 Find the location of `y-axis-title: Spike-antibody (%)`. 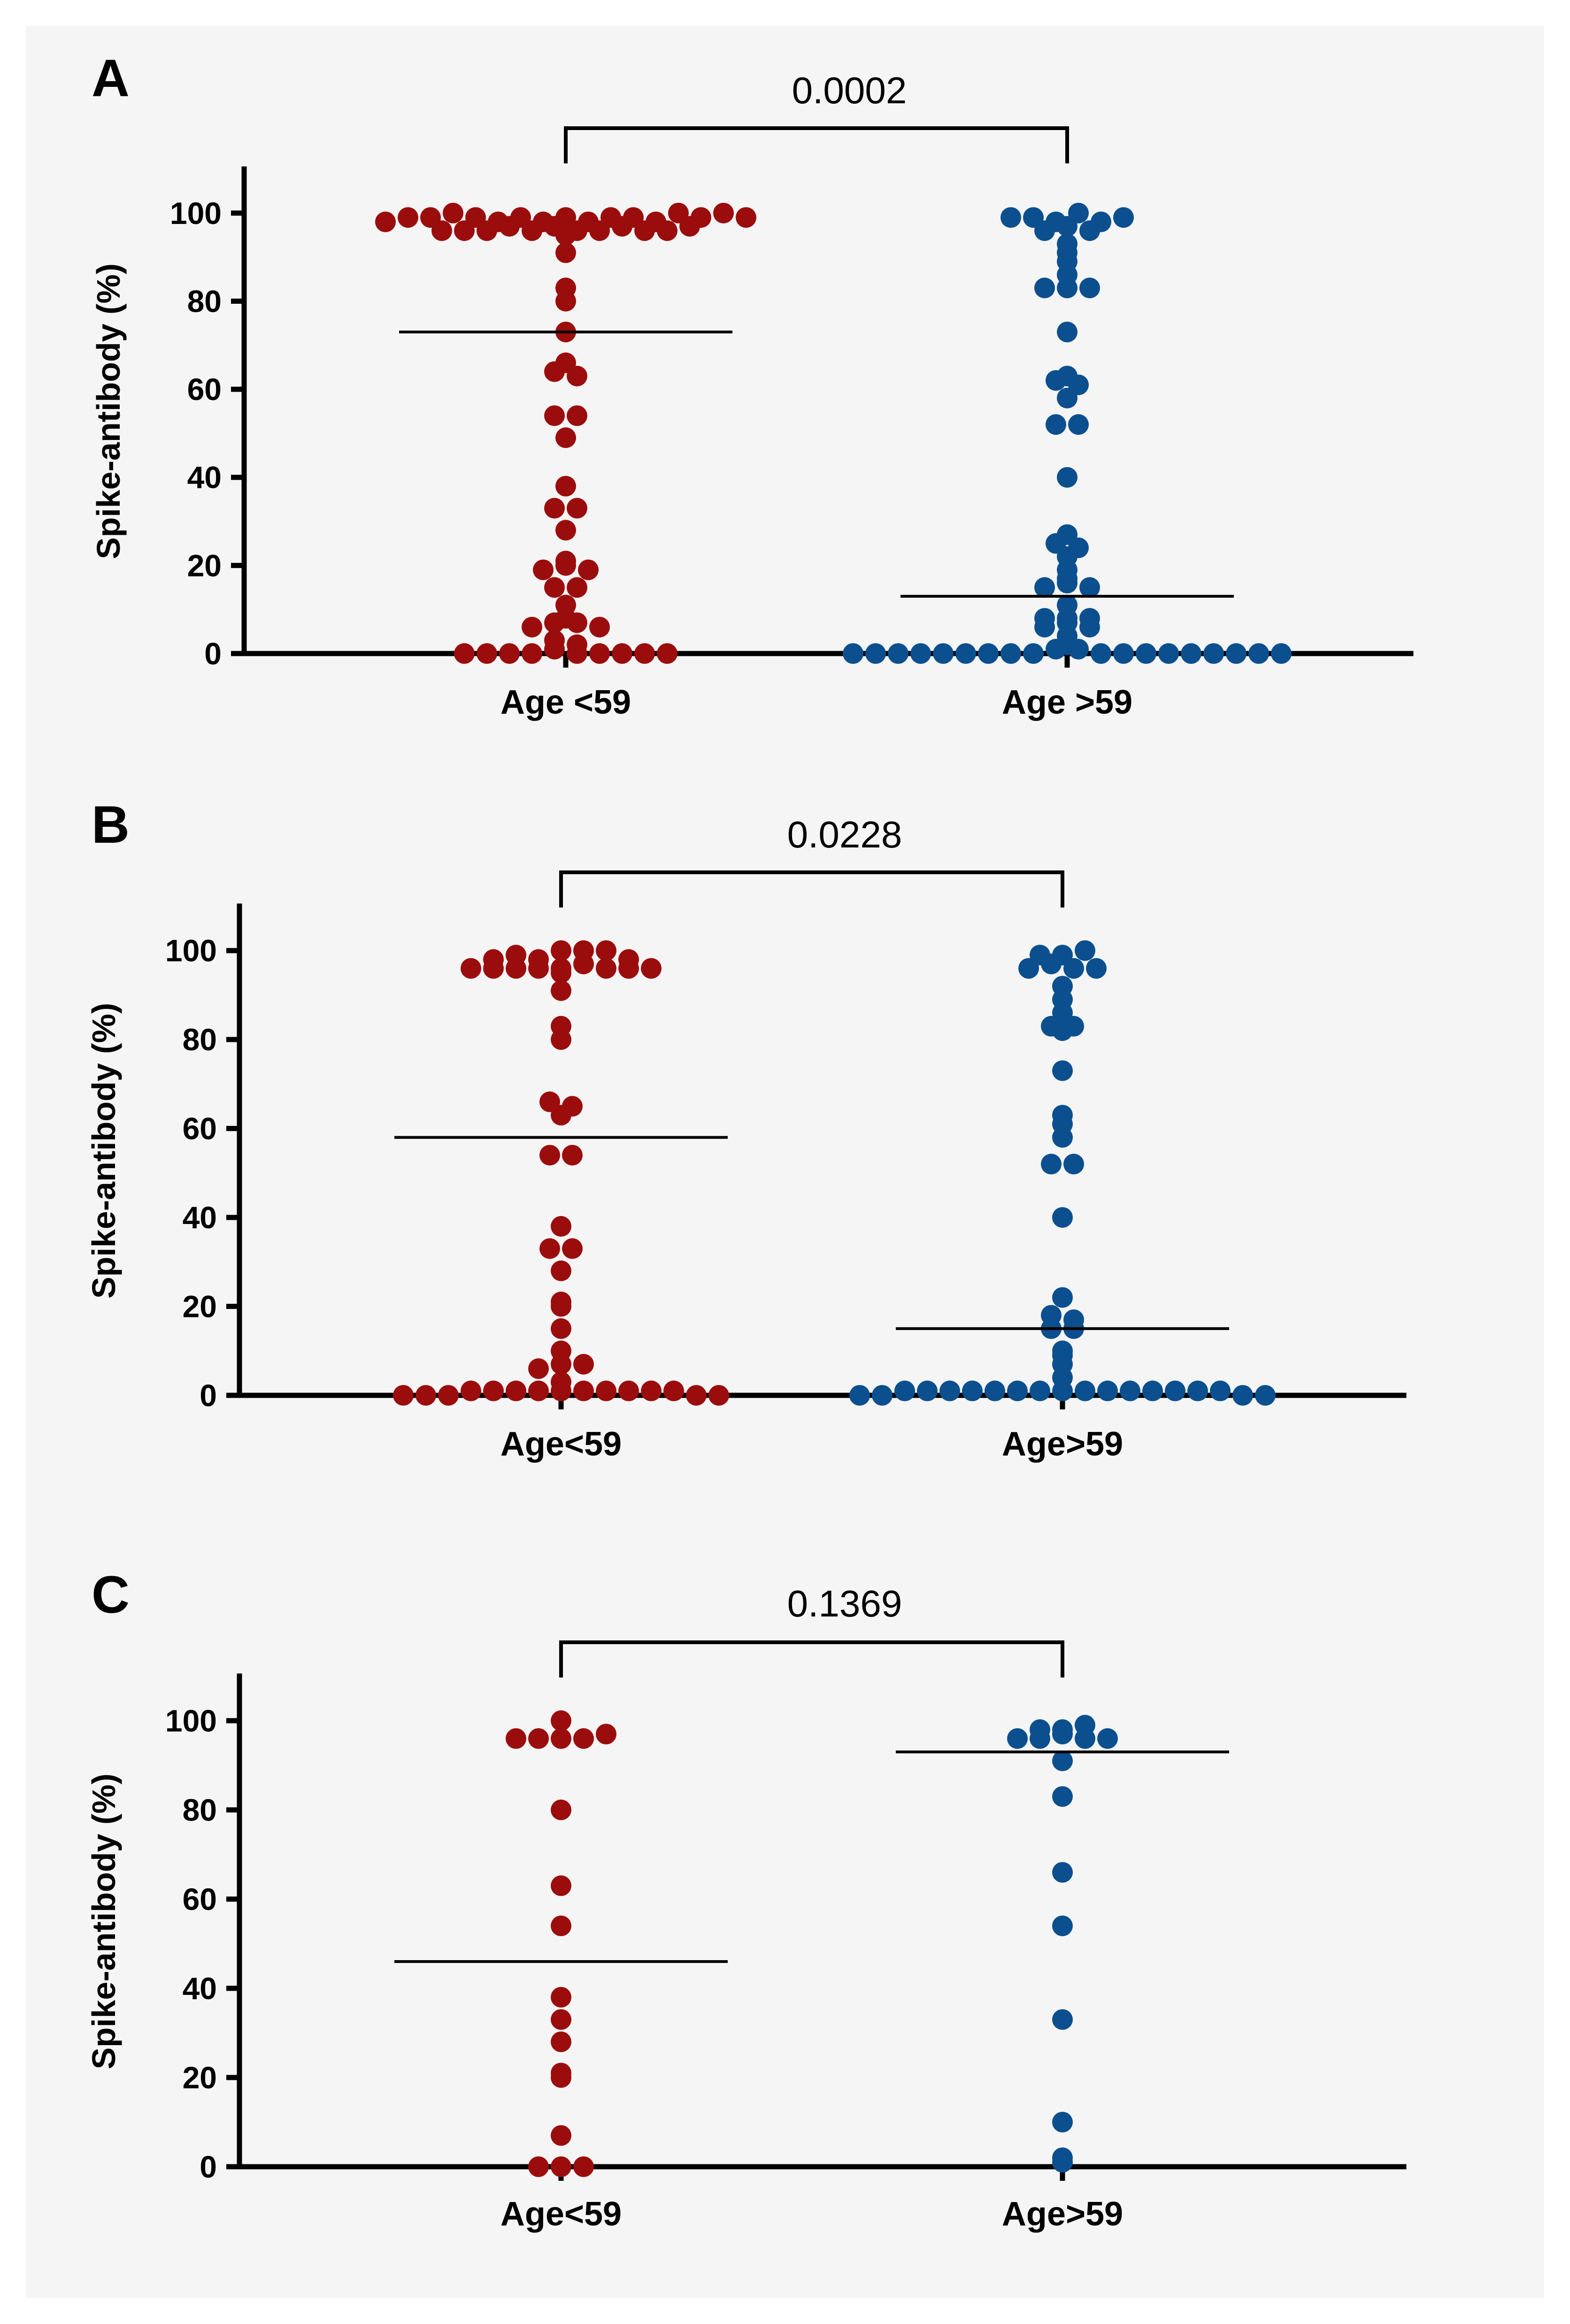

y-axis-title: Spike-antibody (%) is located at coordinates (103, 1921).